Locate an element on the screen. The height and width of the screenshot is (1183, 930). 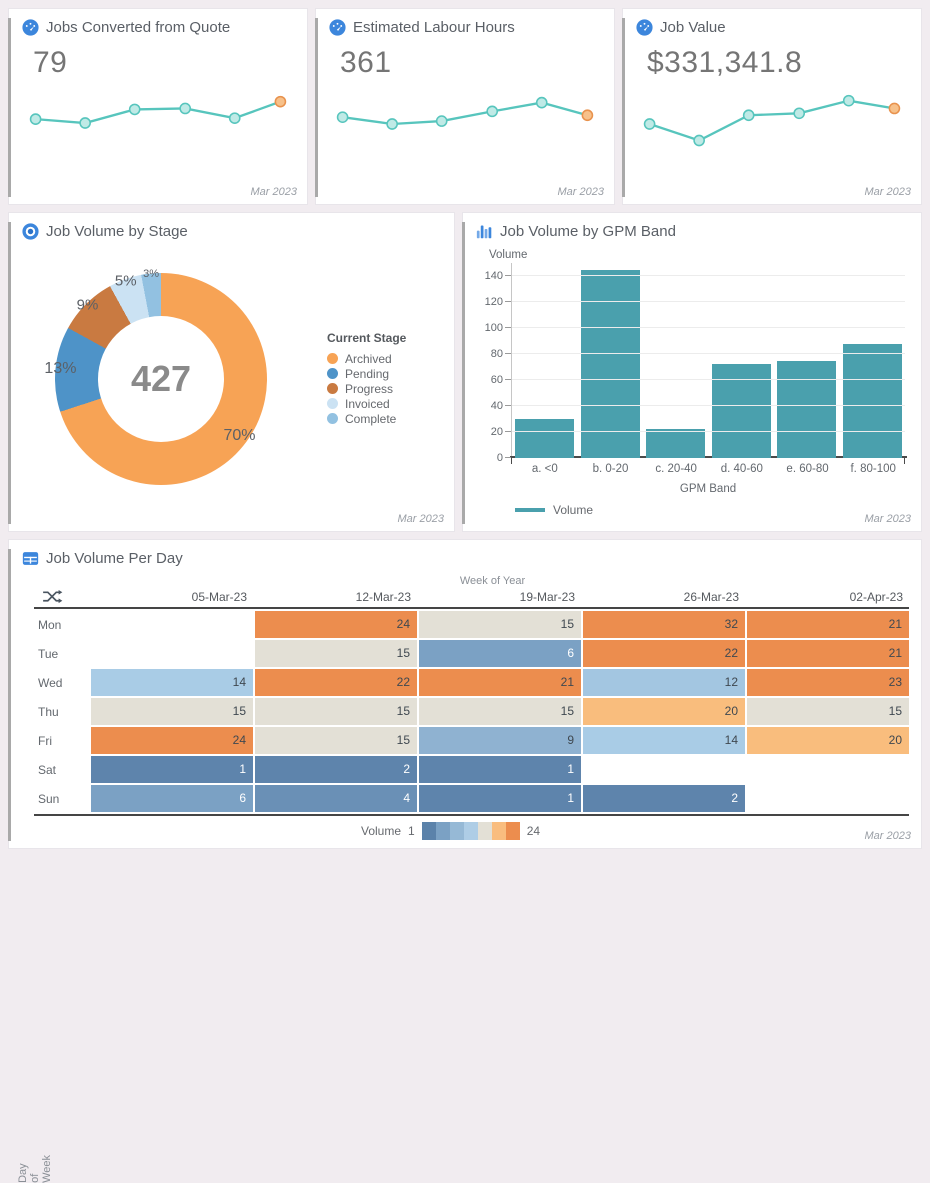
heatmap-cell: 12 is located at coordinates (664, 682).